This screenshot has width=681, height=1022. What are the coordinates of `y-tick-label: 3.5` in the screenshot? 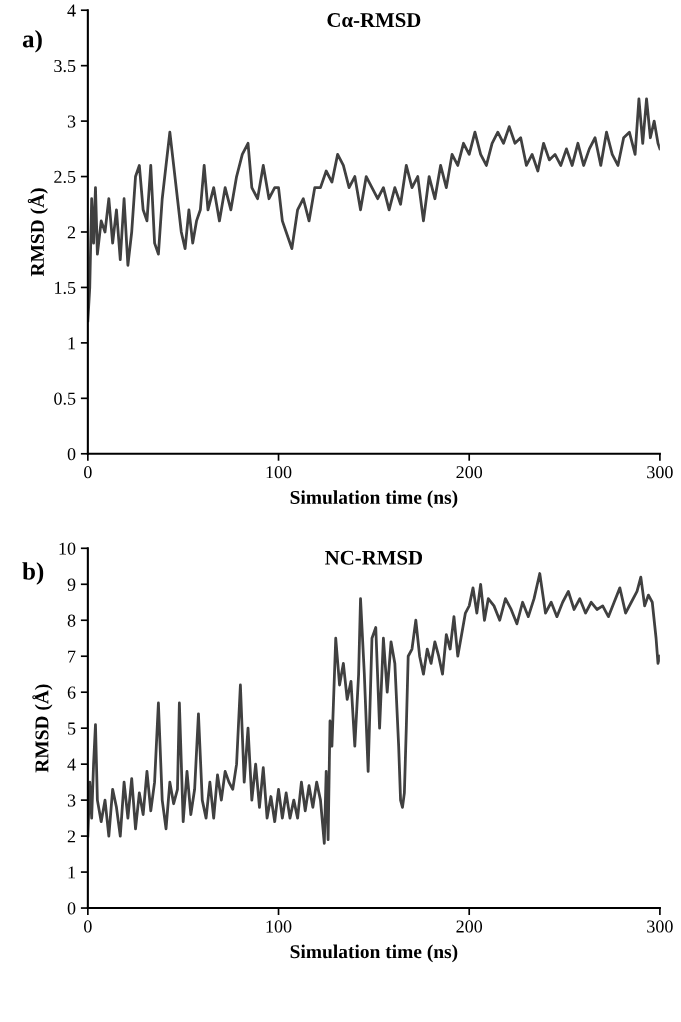 It's located at (65, 66).